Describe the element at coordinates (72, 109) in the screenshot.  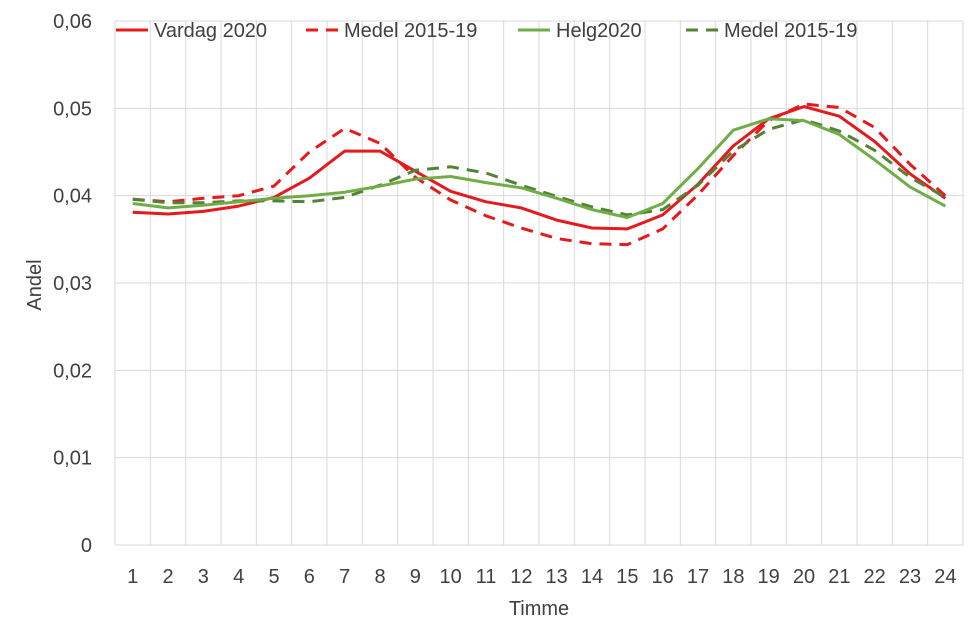
I see `y-tick-label: 0,05` at that location.